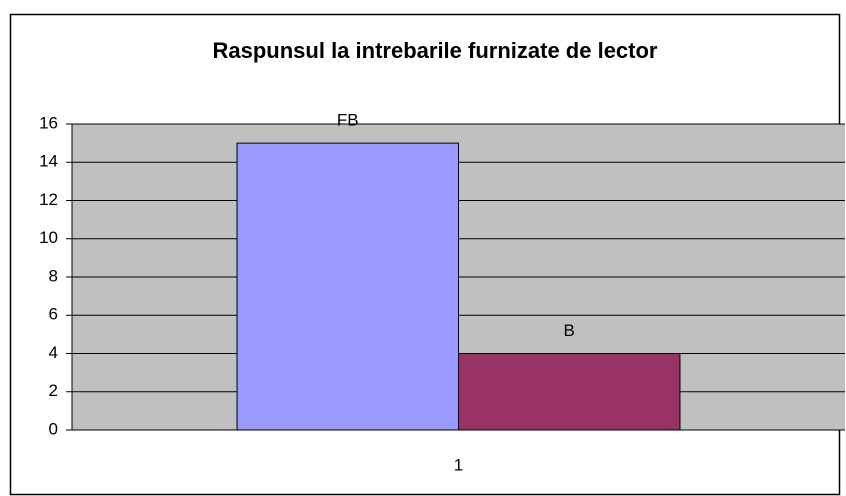 This screenshot has width=846, height=496. I want to click on y-tick-label: 8, so click(53, 275).